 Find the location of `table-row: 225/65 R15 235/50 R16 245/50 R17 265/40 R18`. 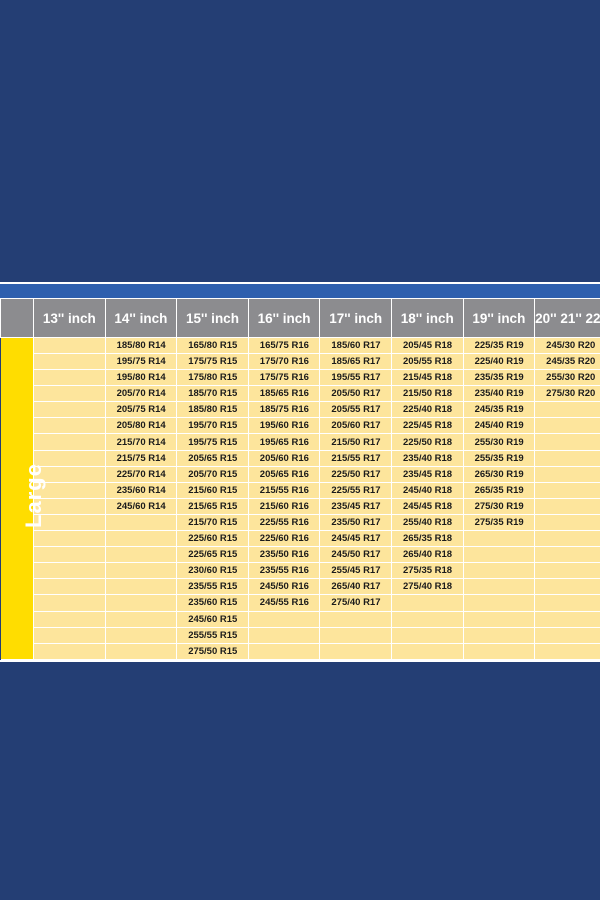

table-row: 225/65 R15 235/50 R16 245/50 R17 265/40 R18 is located at coordinates (300, 555).